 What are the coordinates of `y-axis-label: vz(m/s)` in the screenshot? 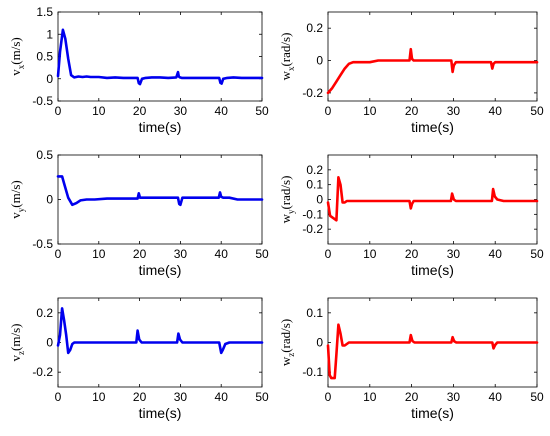 It's located at (17, 343).